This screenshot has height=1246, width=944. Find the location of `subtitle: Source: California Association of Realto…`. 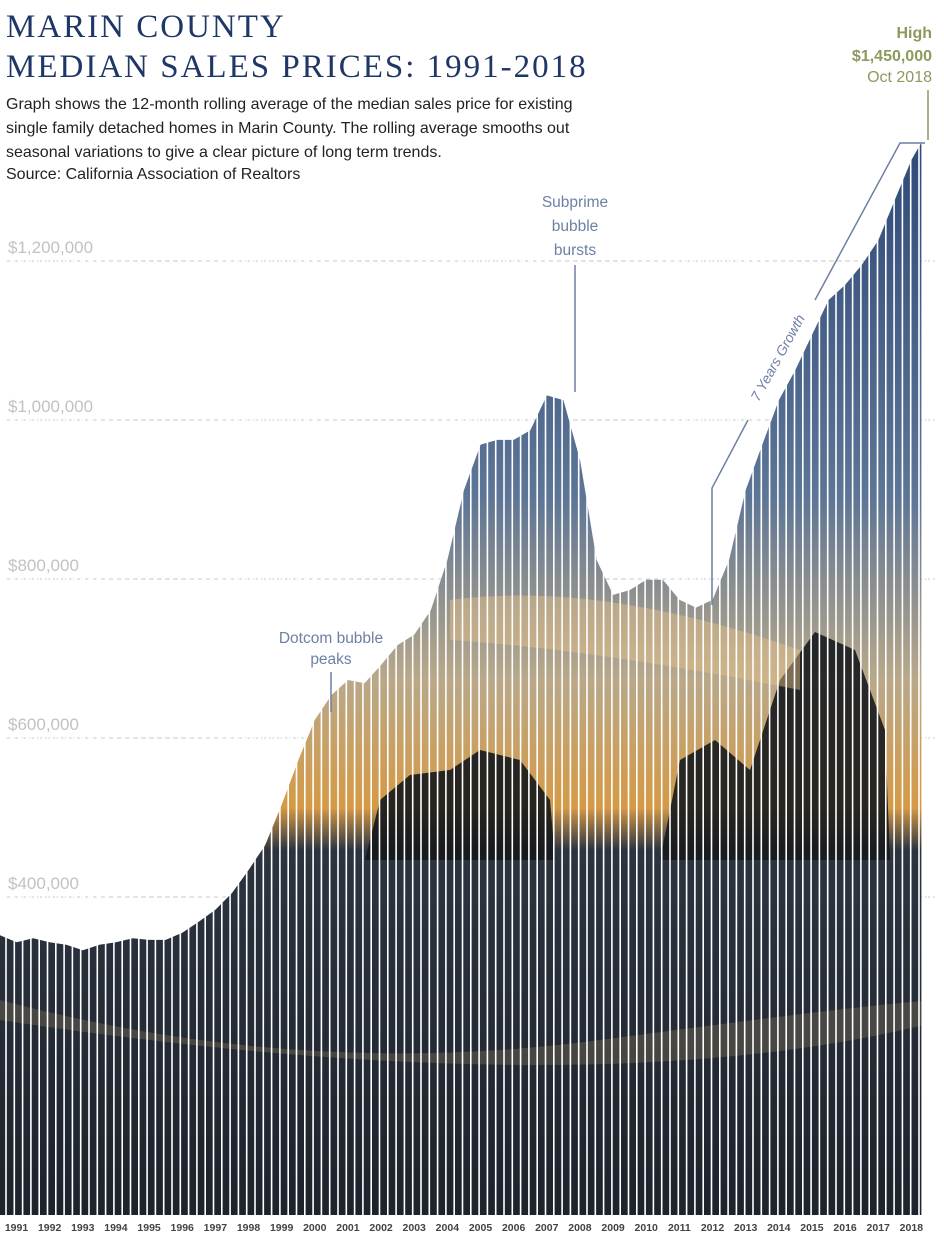

subtitle: Source: California Association of Realto… is located at coordinates (153, 174).